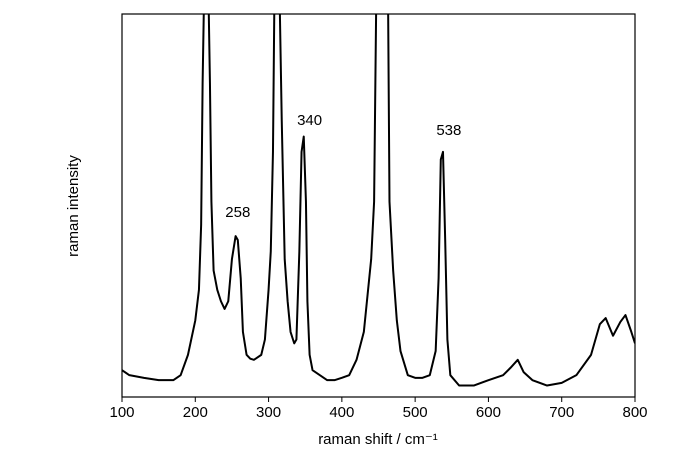 The height and width of the screenshot is (456, 700). What do you see at coordinates (378, 439) in the screenshot?
I see `x-axis-label: raman shift / cm⁻¹` at bounding box center [378, 439].